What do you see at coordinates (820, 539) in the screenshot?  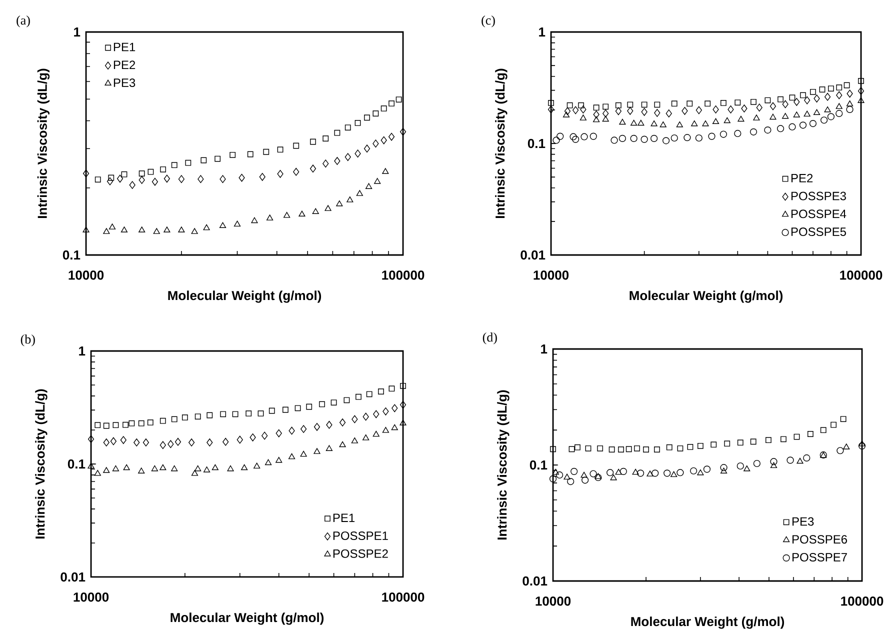 I see `legend-label: POSSPE6` at bounding box center [820, 539].